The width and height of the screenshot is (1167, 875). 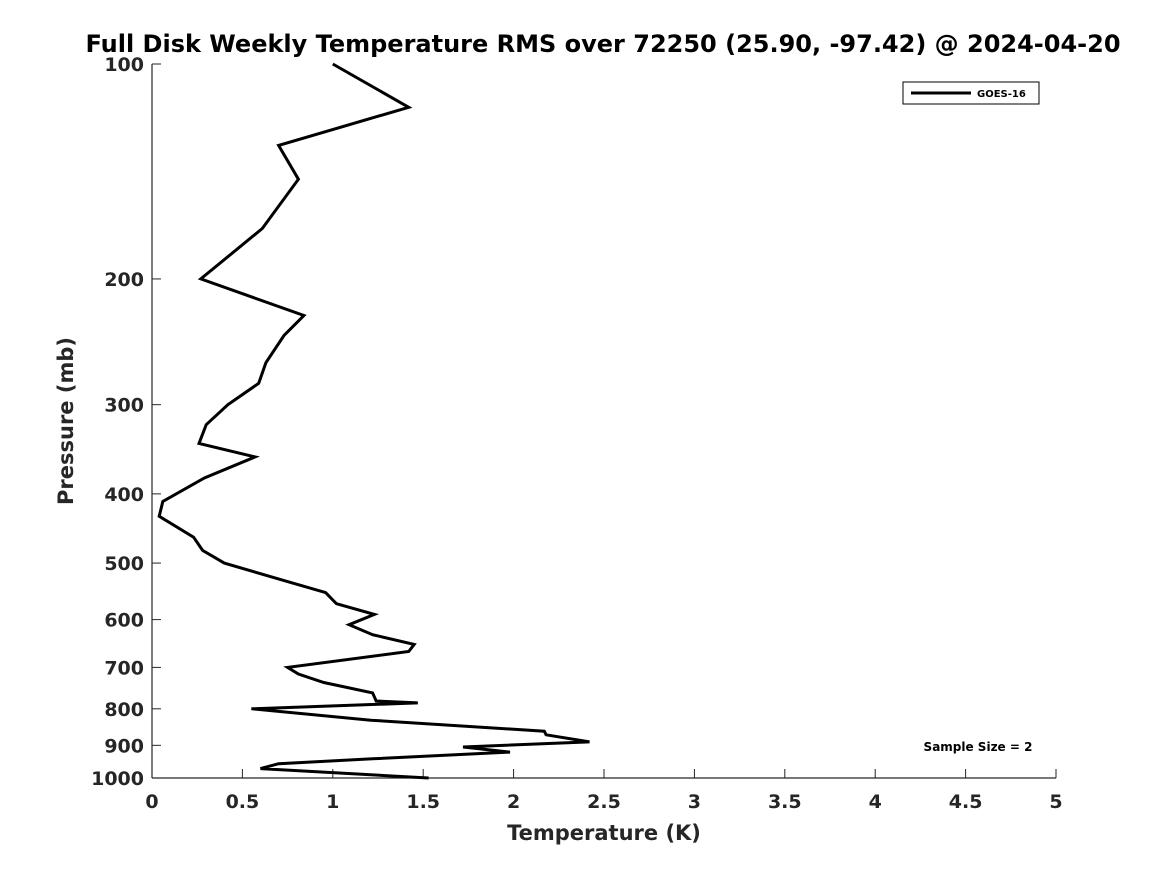 I want to click on y-tick-label: 200, so click(x=124, y=280).